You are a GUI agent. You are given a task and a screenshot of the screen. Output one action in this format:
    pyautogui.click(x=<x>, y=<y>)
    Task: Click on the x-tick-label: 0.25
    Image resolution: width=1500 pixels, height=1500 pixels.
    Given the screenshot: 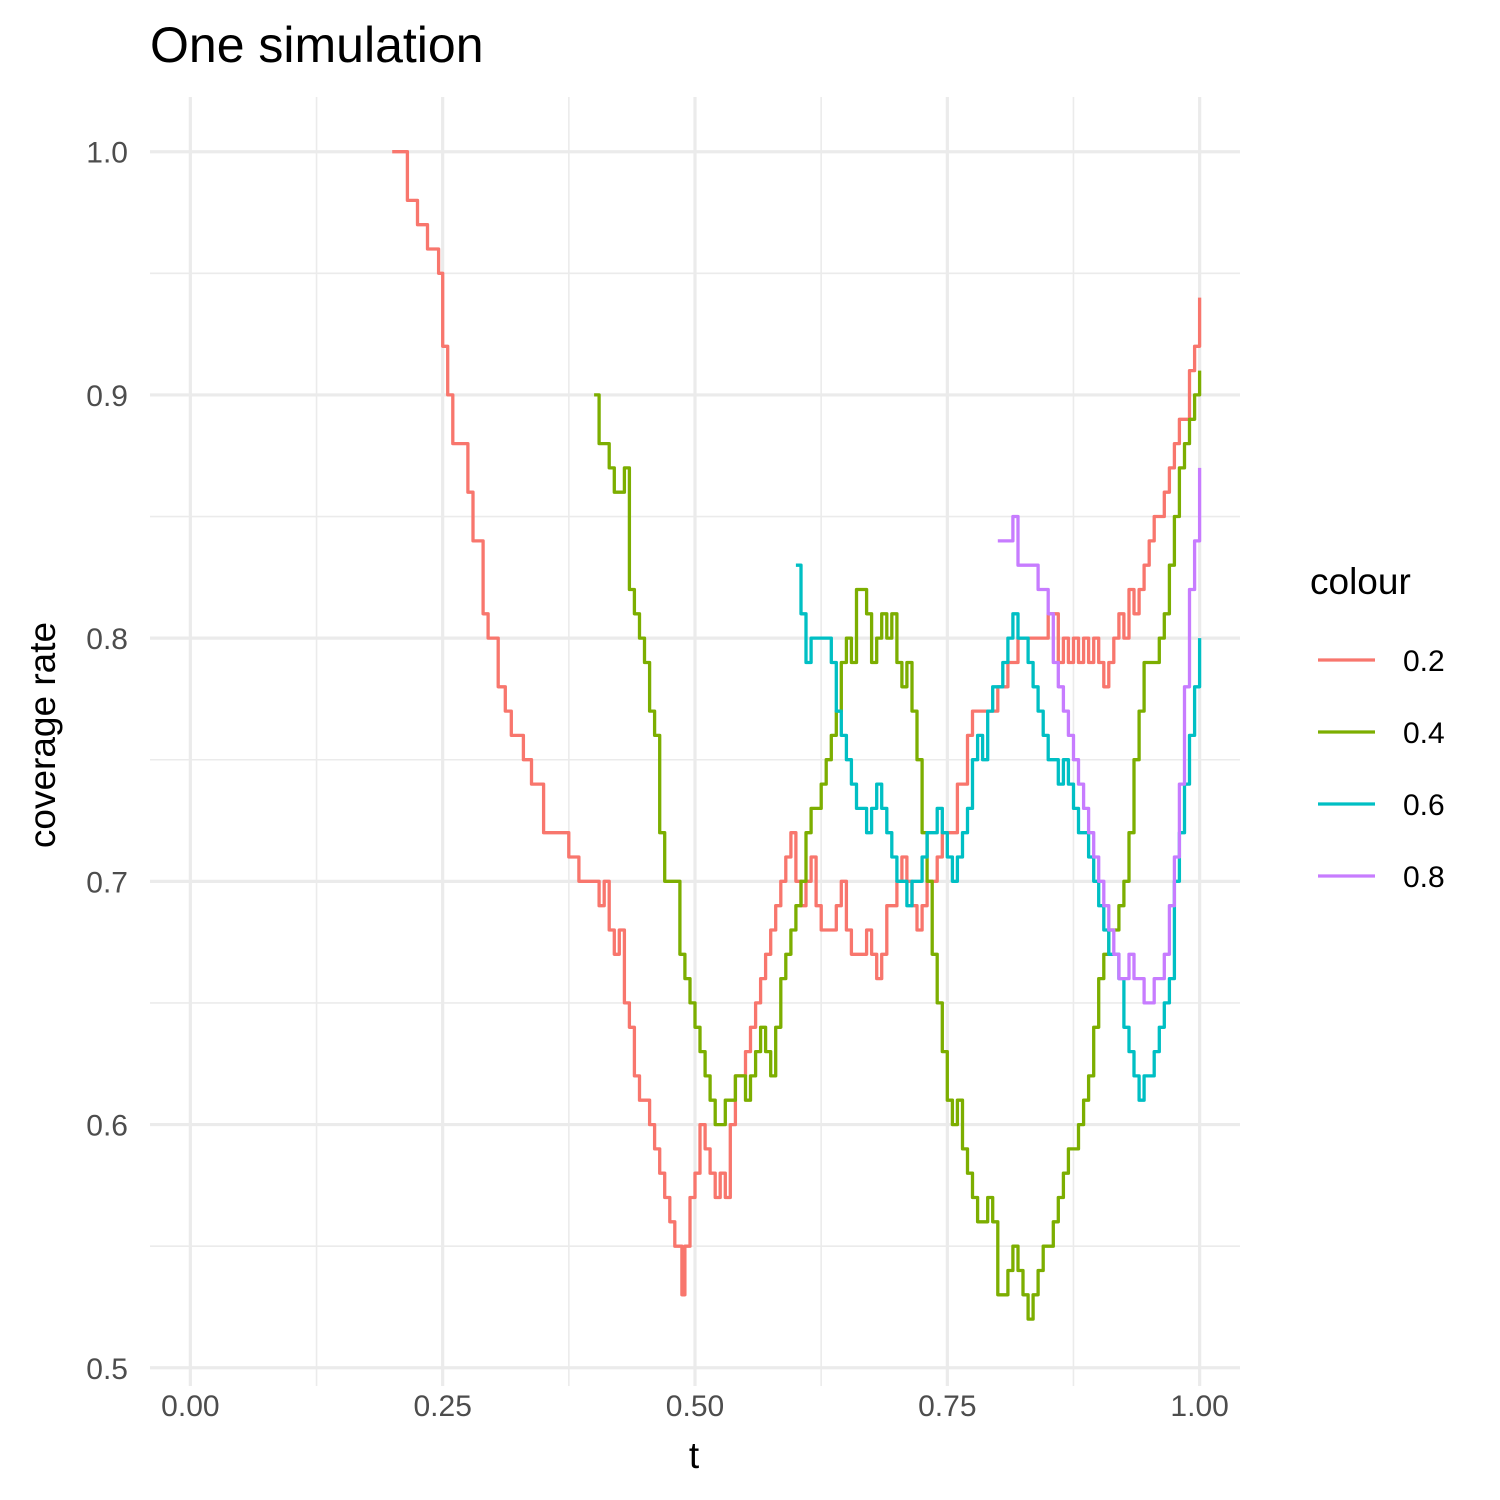 What is the action you would take?
    pyautogui.click(x=442, y=1406)
    